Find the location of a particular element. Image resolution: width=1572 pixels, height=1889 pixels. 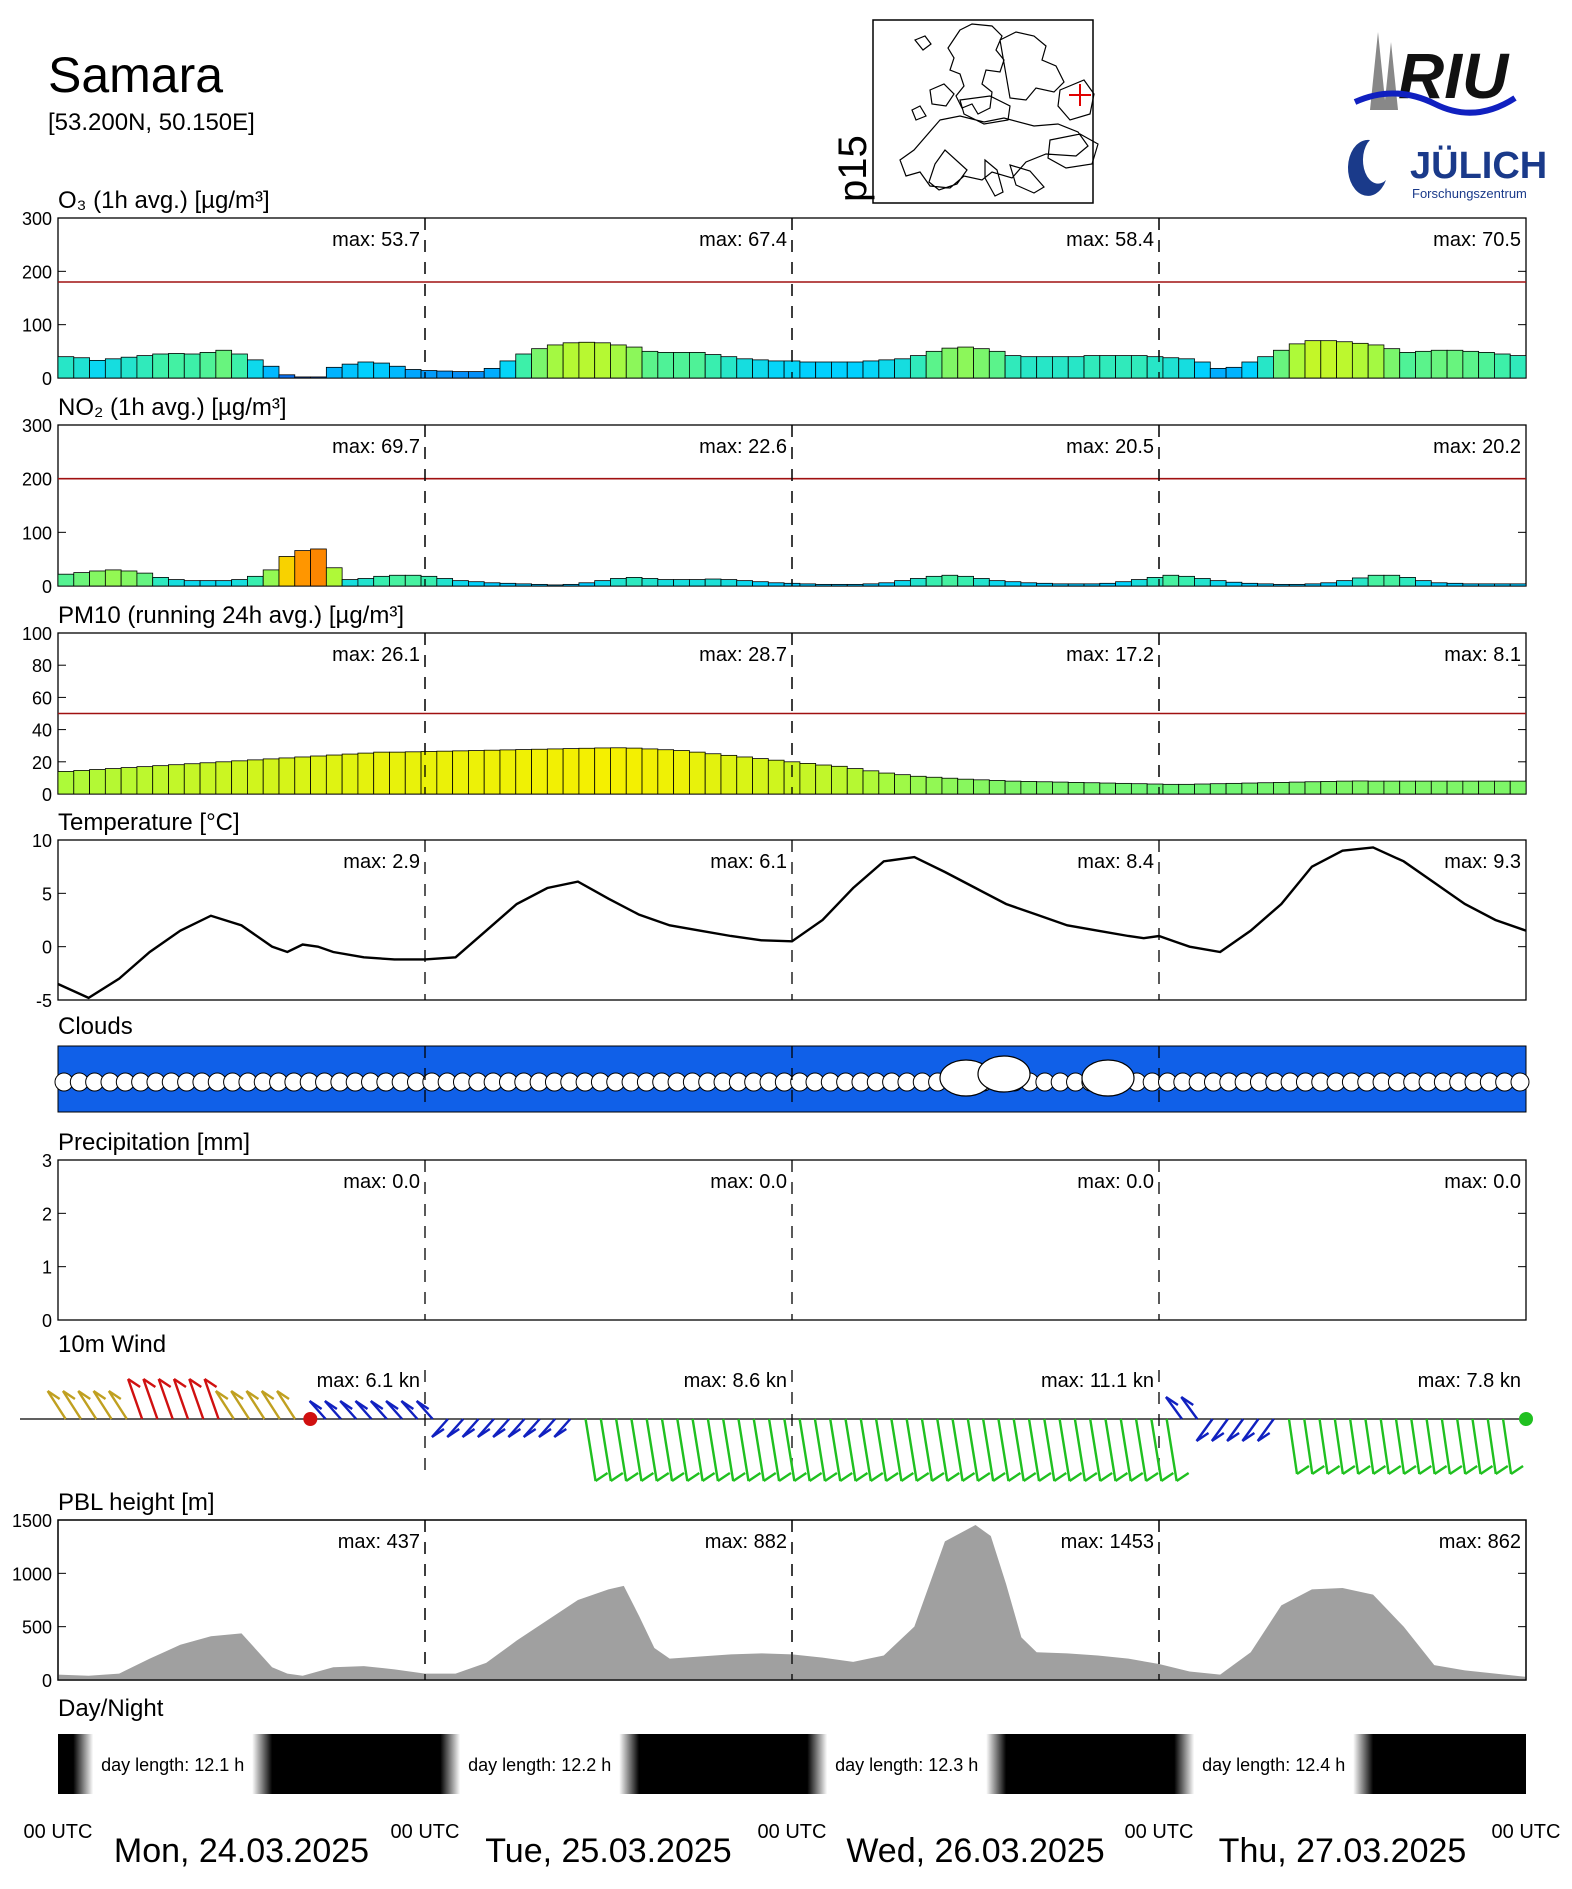

clouds-panel: Clouds is located at coordinates (792, 1063).